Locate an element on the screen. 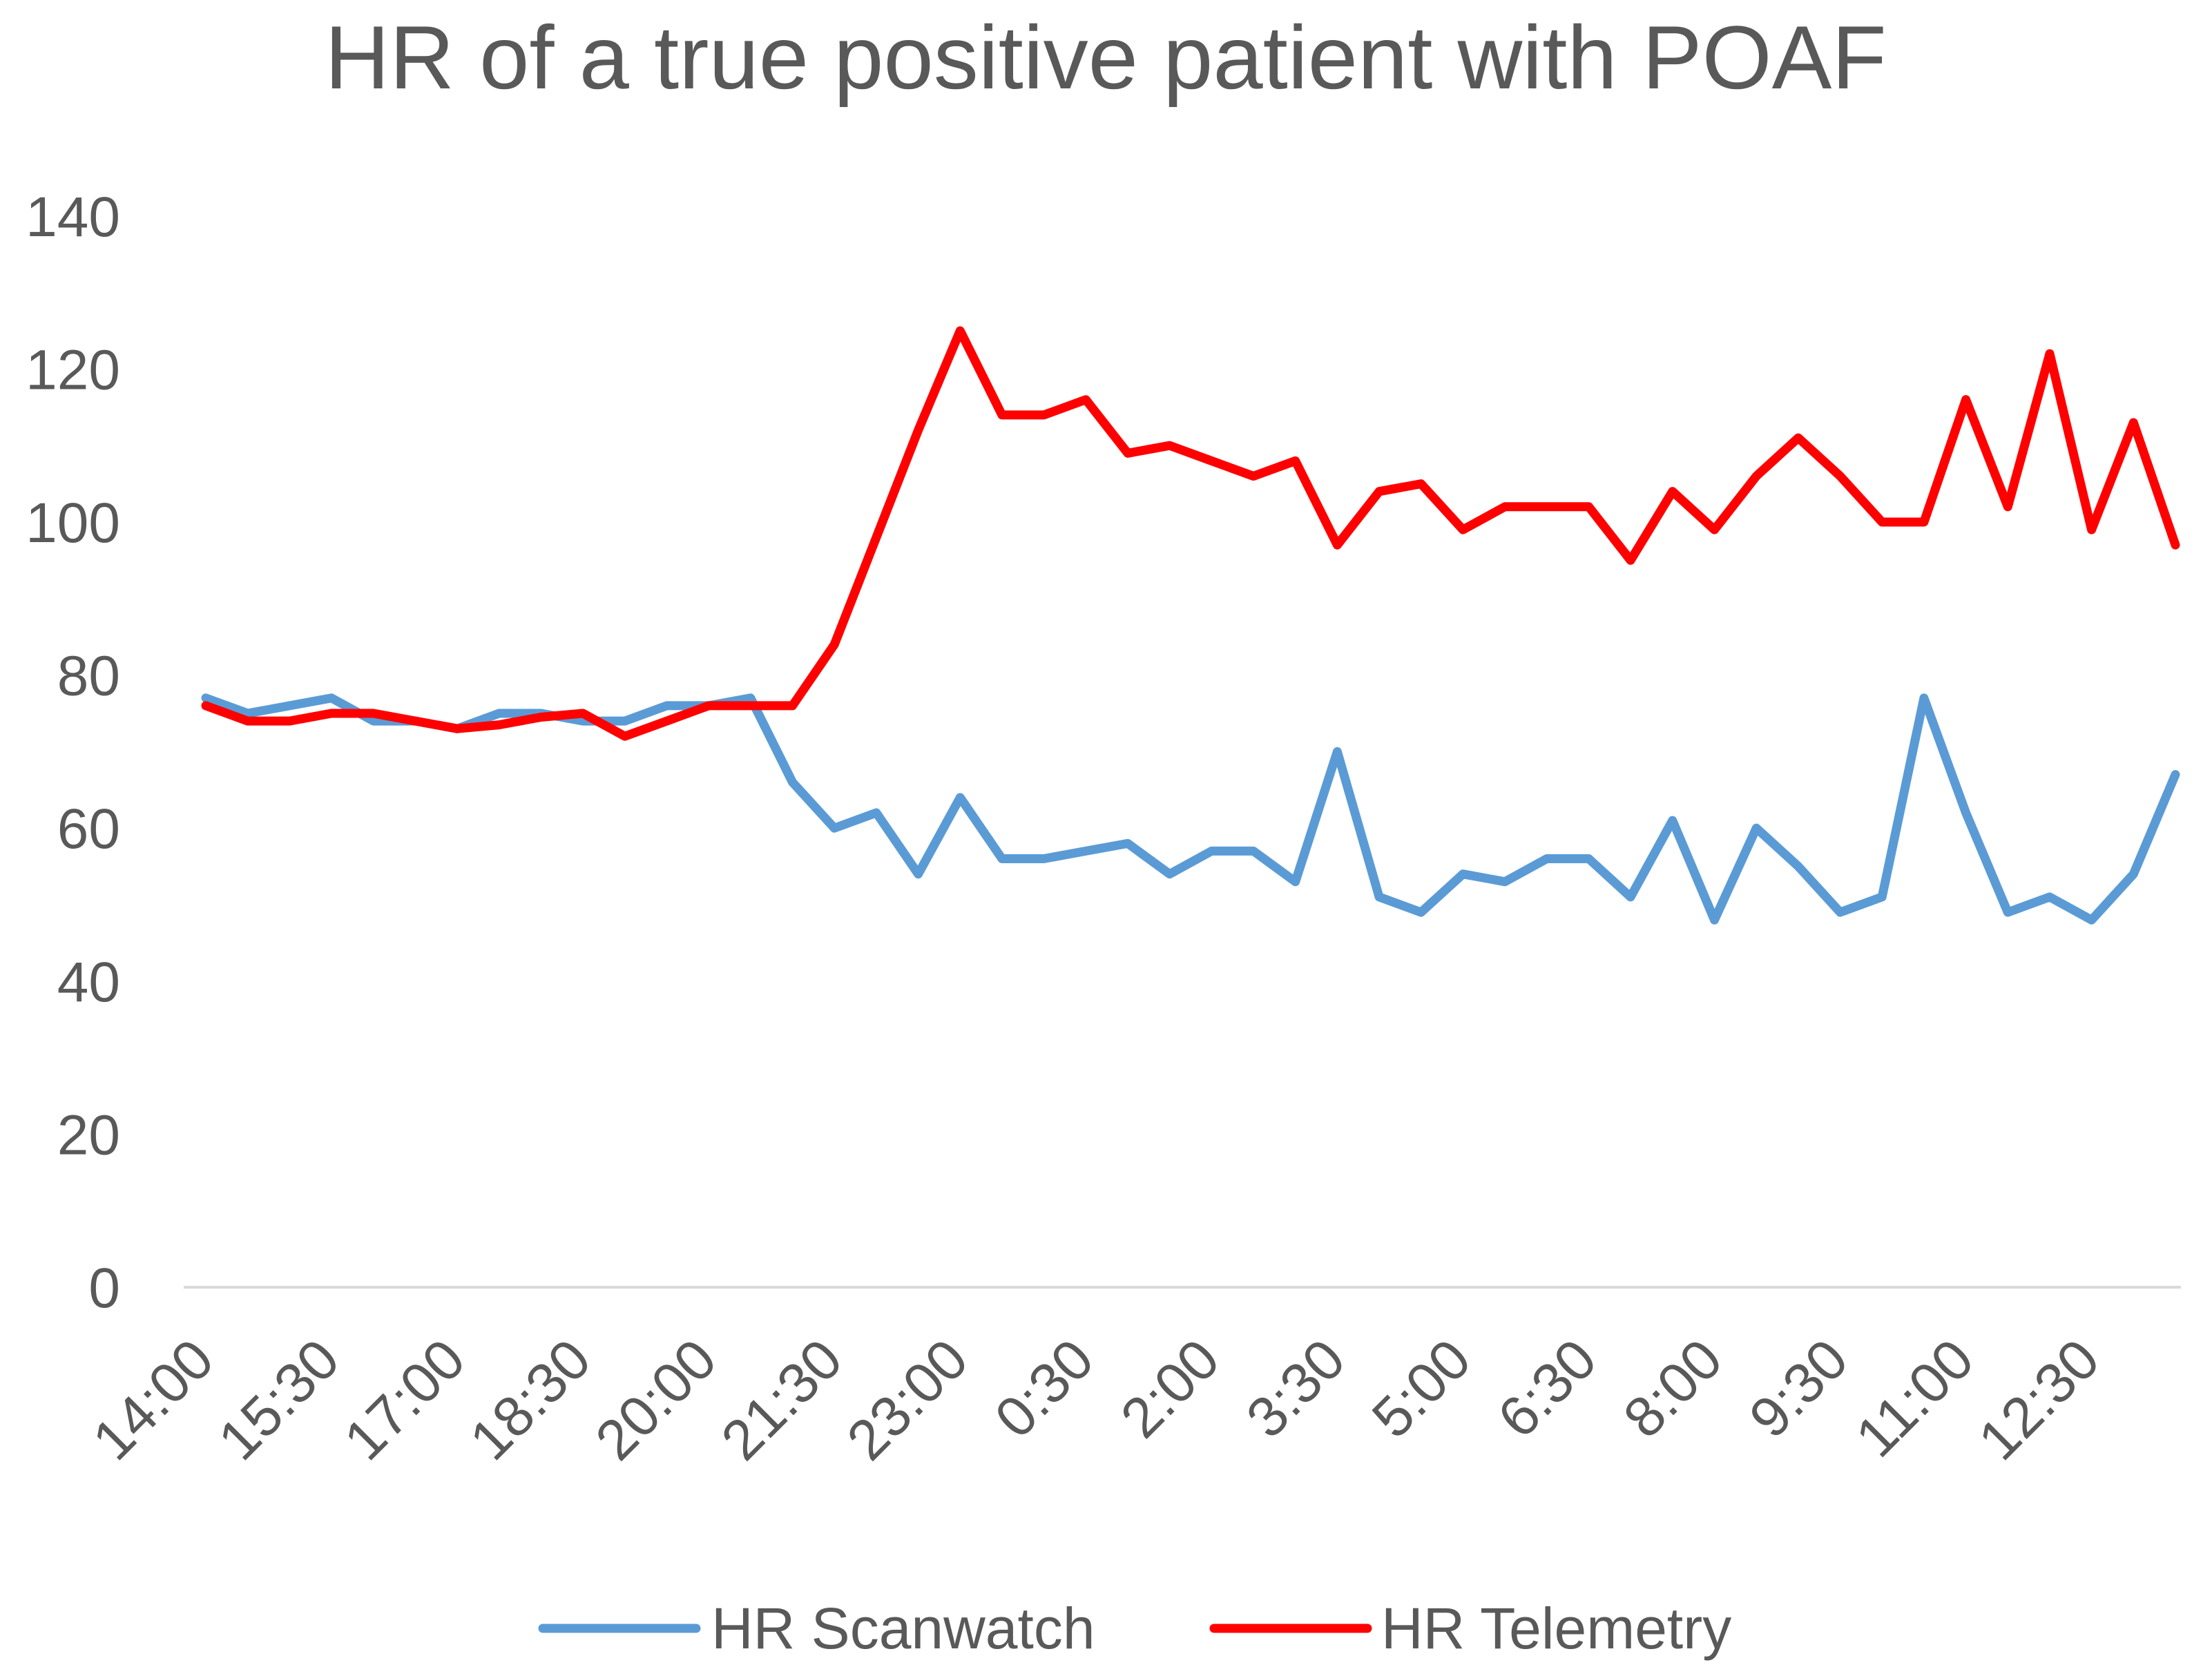 The image size is (2212, 1676). x-tick-label: 14:00 is located at coordinates (153, 1399).